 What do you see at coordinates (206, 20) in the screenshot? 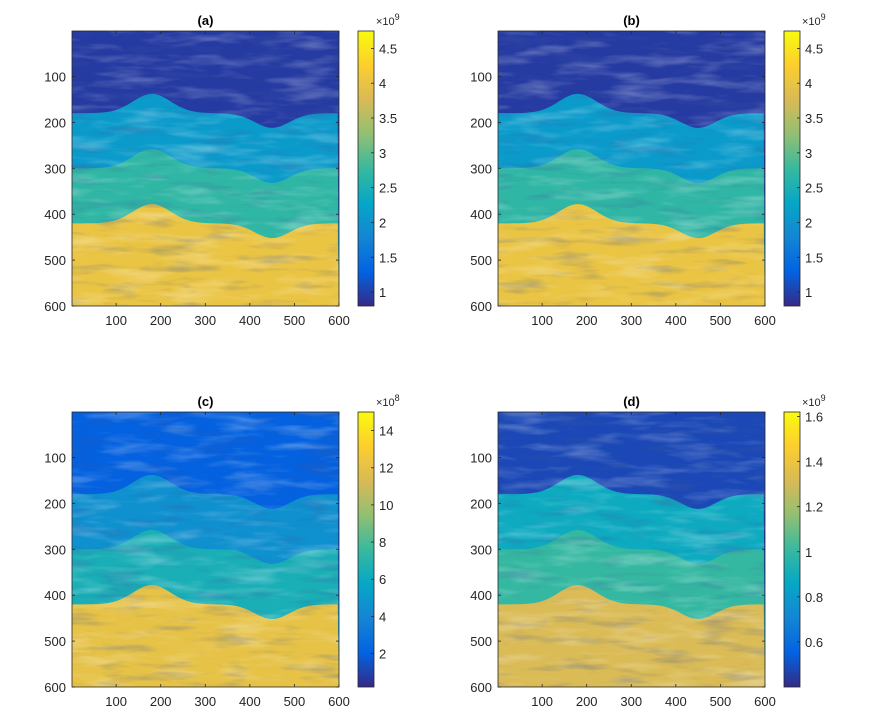
I see `panel-title: (a)` at bounding box center [206, 20].